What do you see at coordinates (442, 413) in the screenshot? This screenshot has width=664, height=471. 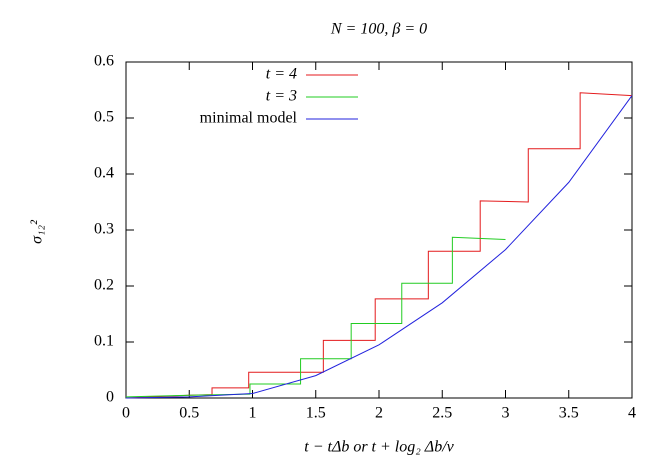 I see `x-tick-label: 2.5` at bounding box center [442, 413].